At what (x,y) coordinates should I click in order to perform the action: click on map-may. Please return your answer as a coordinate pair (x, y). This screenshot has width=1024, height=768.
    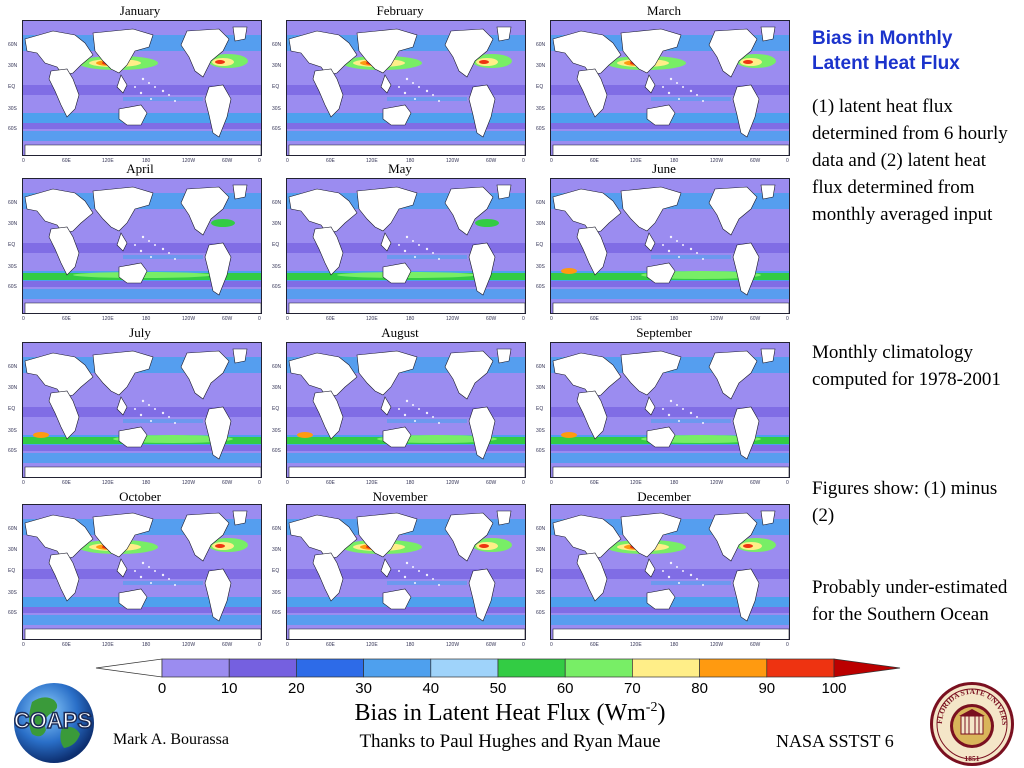
    Looking at the image, I should click on (406, 246).